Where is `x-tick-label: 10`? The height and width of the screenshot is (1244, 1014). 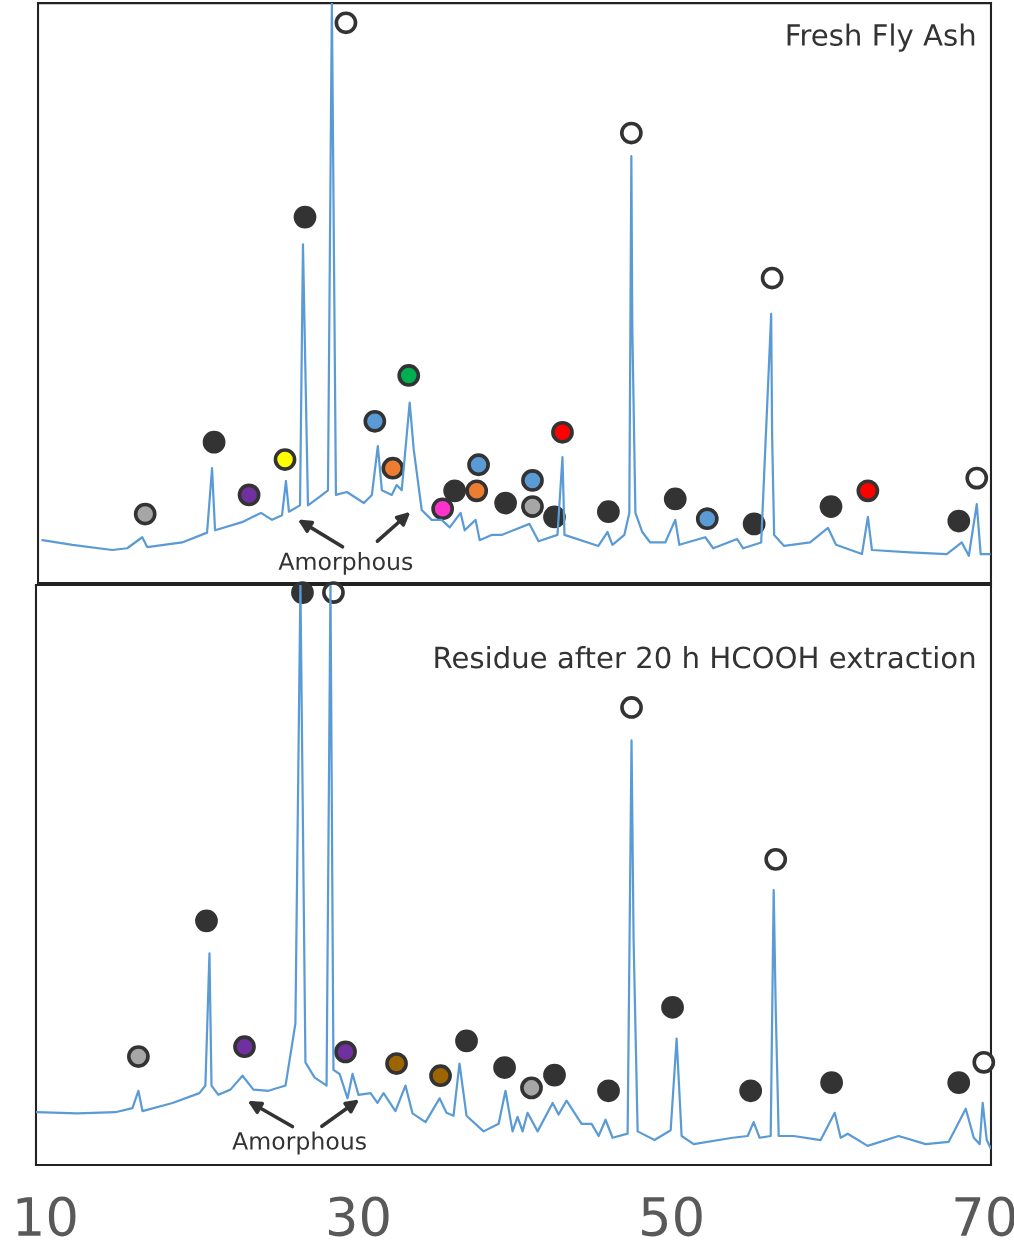 x-tick-label: 10 is located at coordinates (46, 1216).